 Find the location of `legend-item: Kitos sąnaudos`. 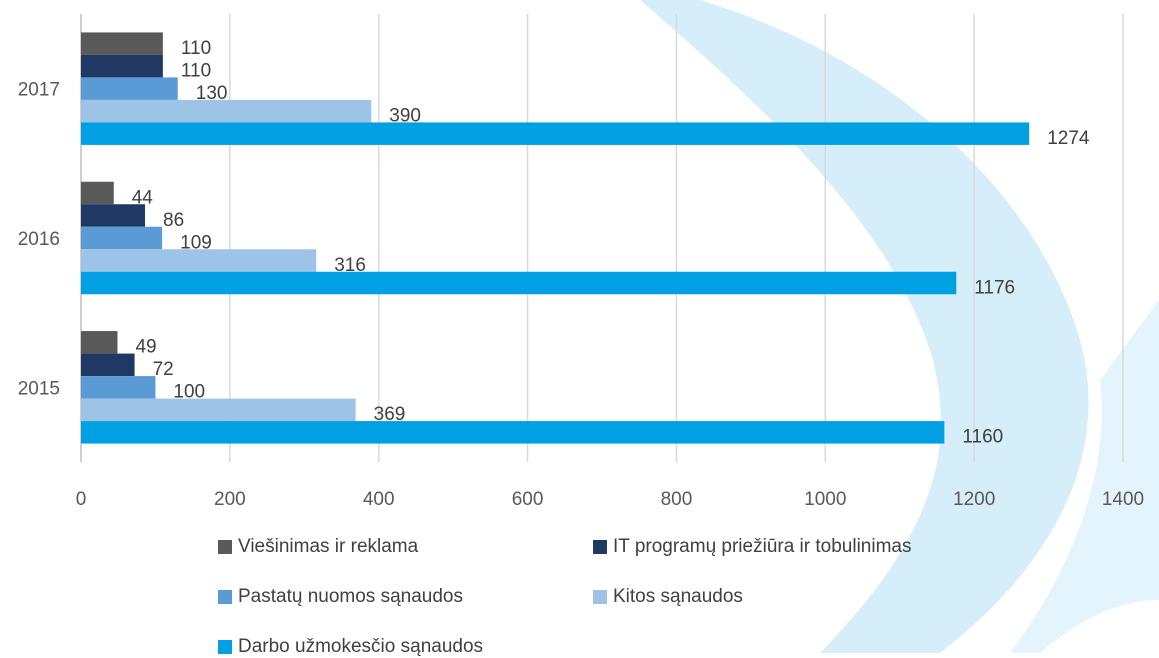

legend-item: Kitos sąnaudos is located at coordinates (668, 597).